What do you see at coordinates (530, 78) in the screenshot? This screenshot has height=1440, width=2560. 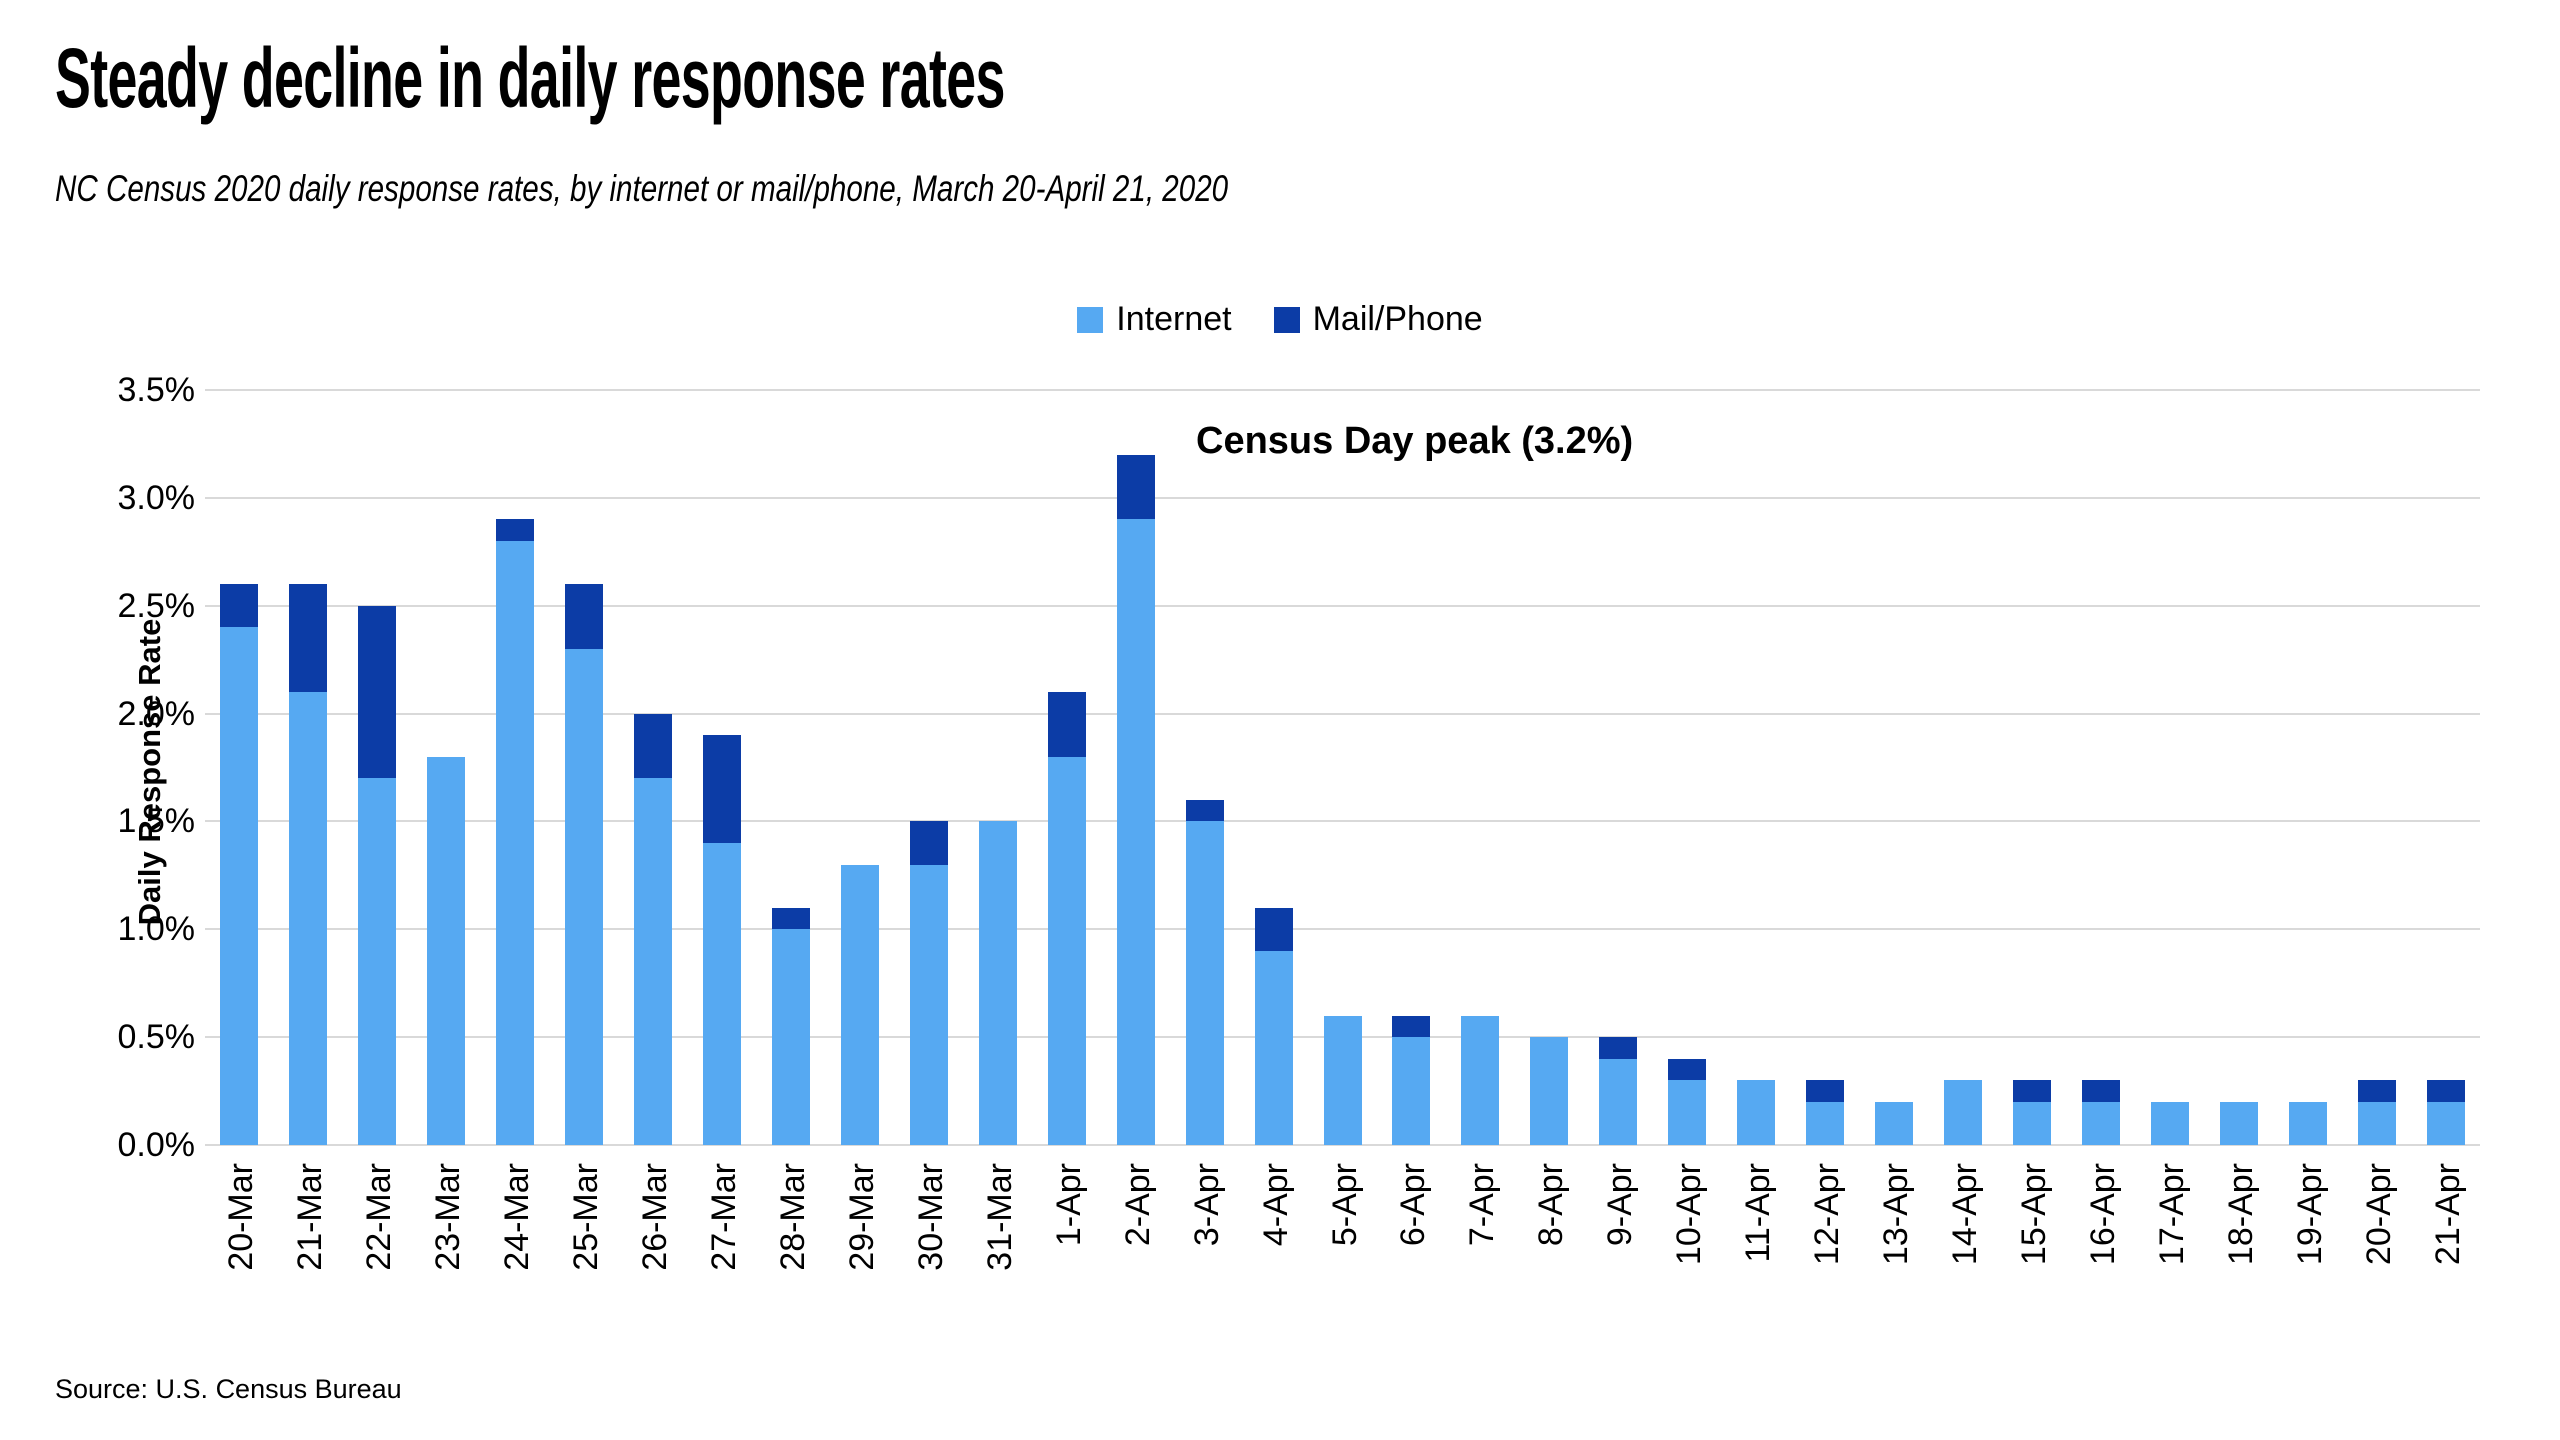 I see `chart-title: Steady decline in daily response rates` at bounding box center [530, 78].